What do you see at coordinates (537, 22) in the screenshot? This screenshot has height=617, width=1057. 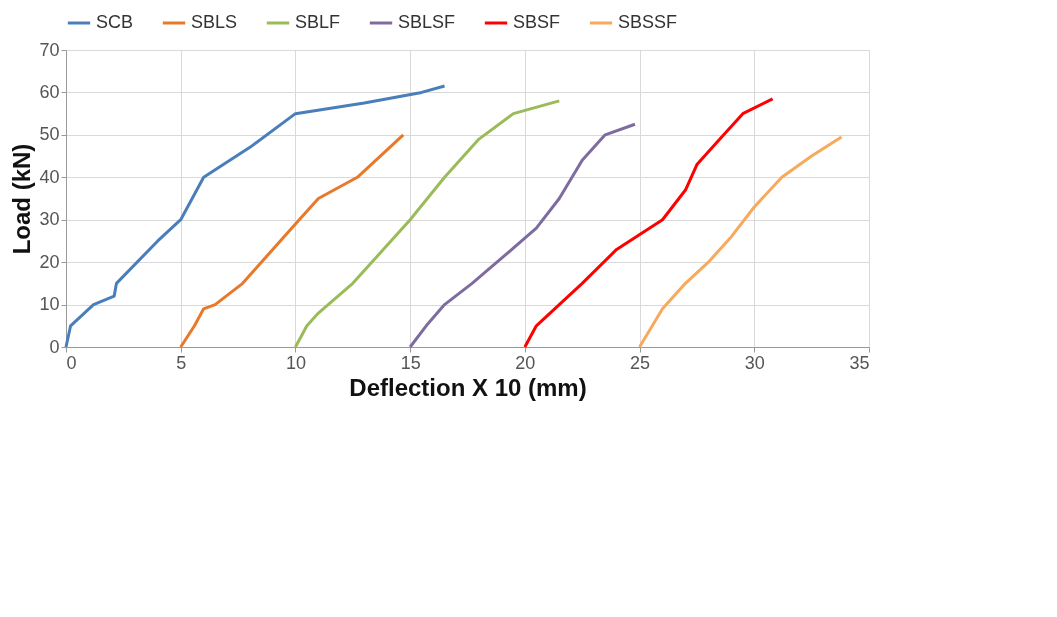 I see `legend-label: SBSF` at bounding box center [537, 22].